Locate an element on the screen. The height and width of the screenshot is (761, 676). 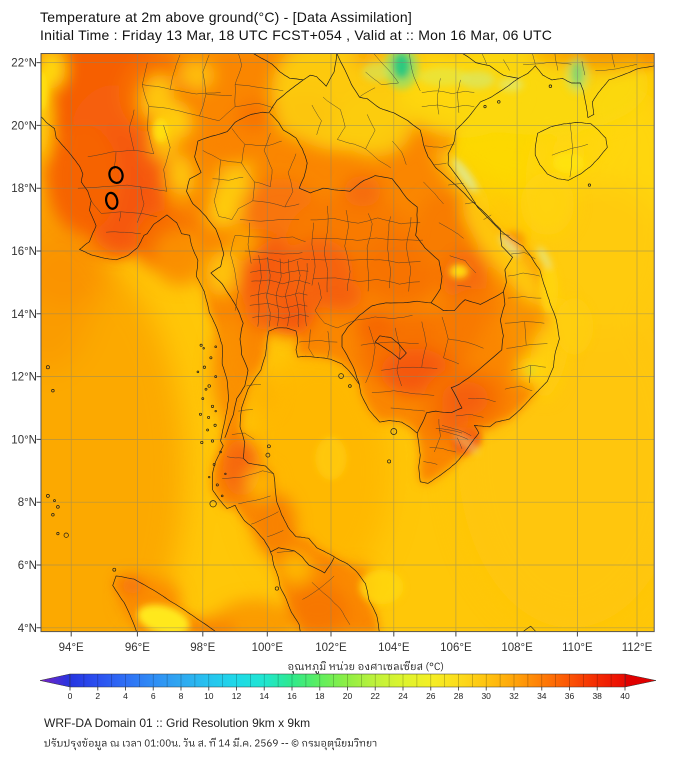
svg-text: 96°E is located at coordinates (137, 648).